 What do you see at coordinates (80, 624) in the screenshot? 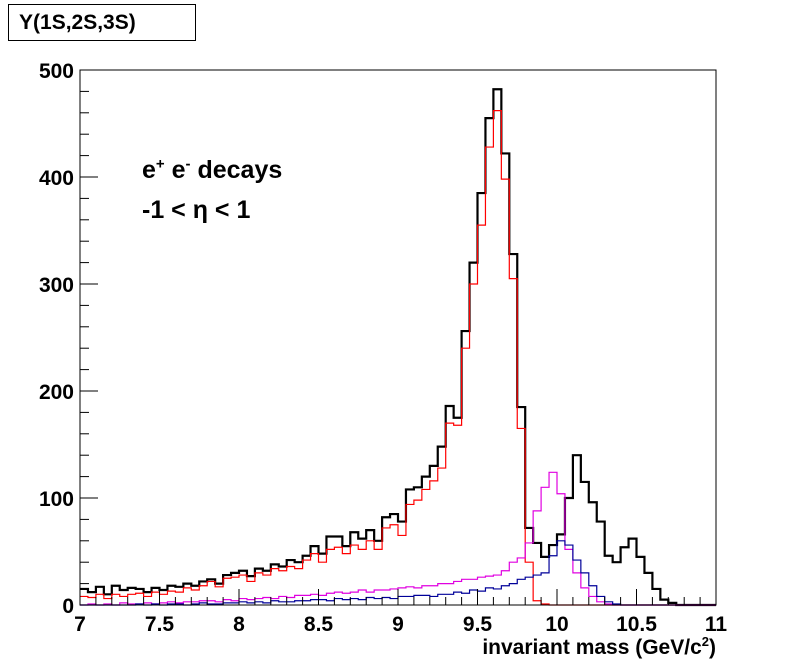
I see `x-tick-label: 7` at bounding box center [80, 624].